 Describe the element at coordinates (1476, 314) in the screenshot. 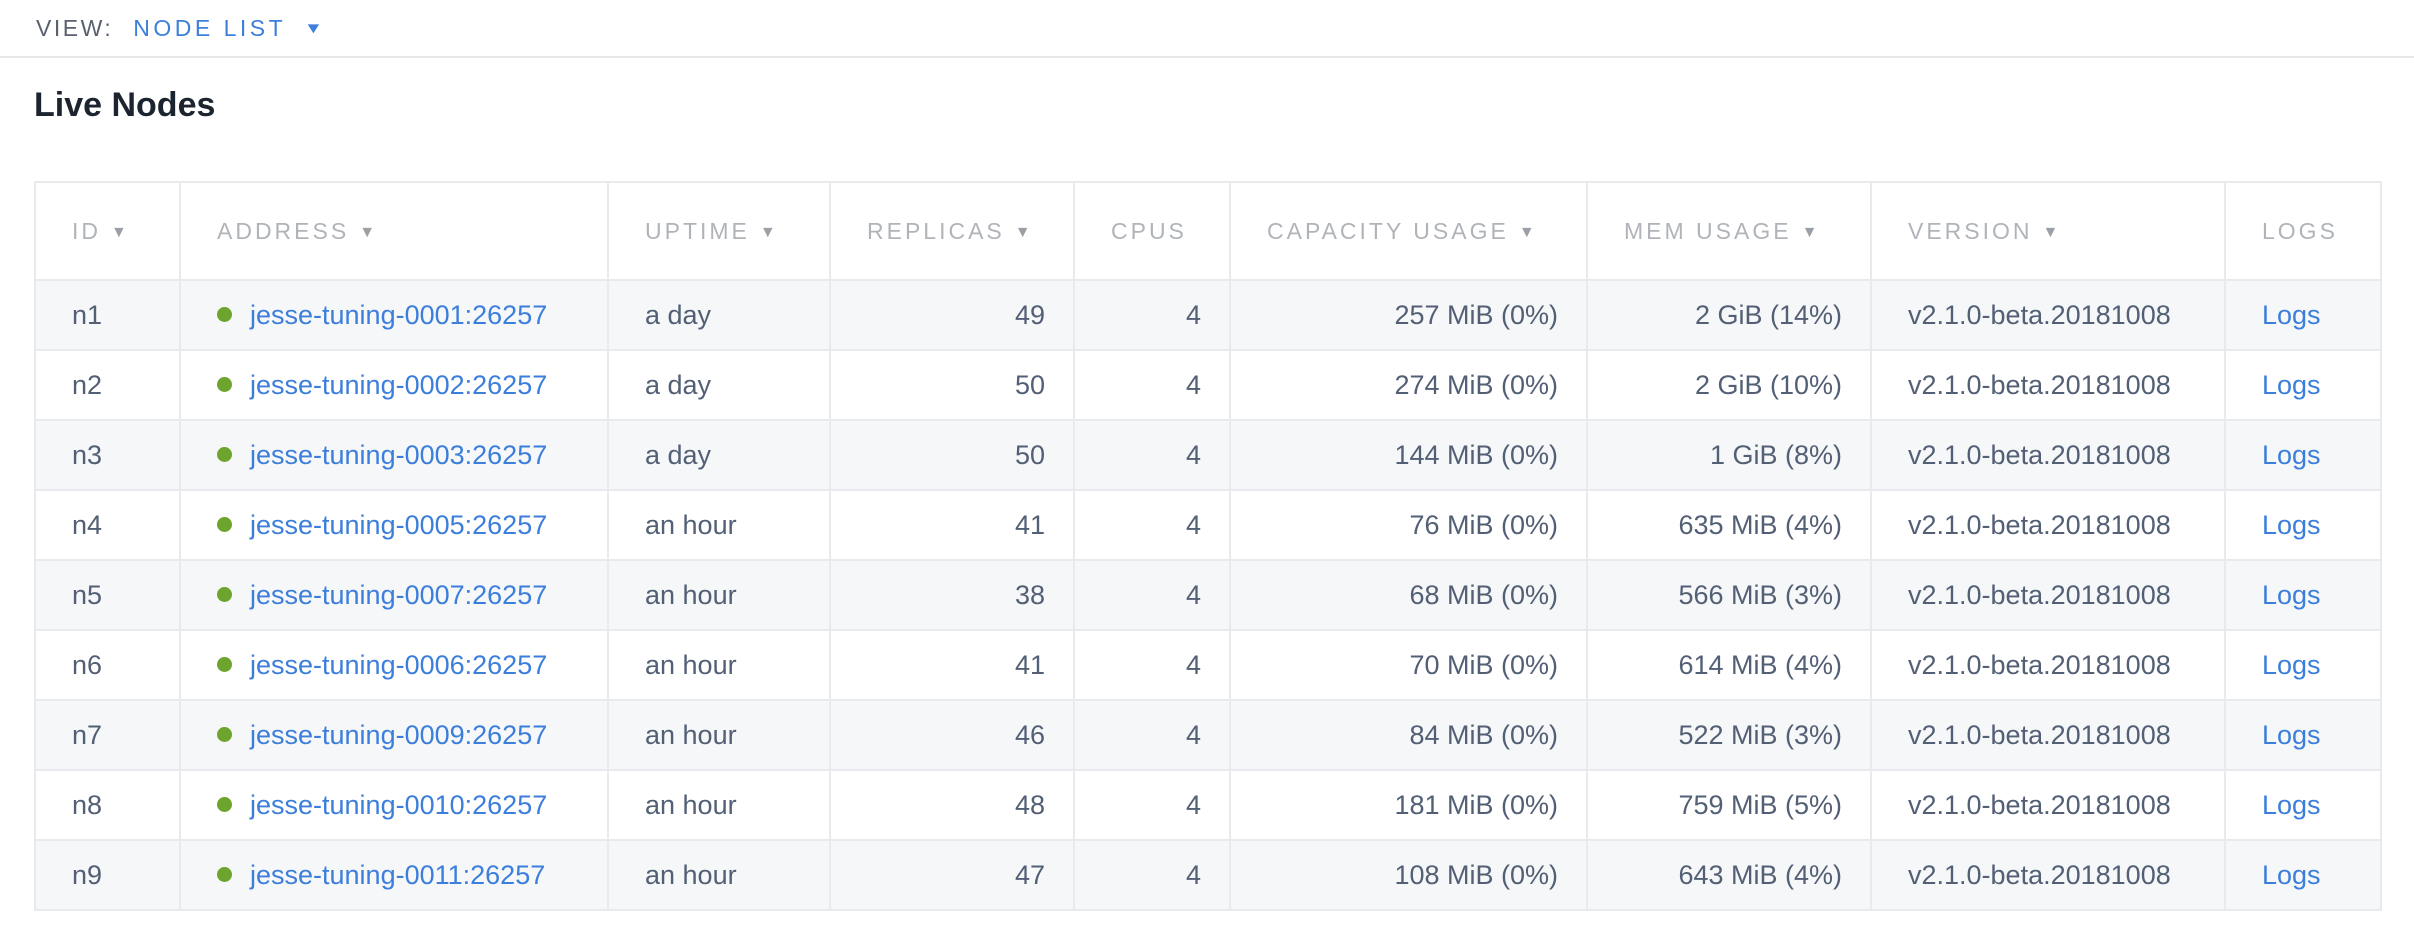

I see `cell-value-capacity: 257 MiB (0%)` at that location.